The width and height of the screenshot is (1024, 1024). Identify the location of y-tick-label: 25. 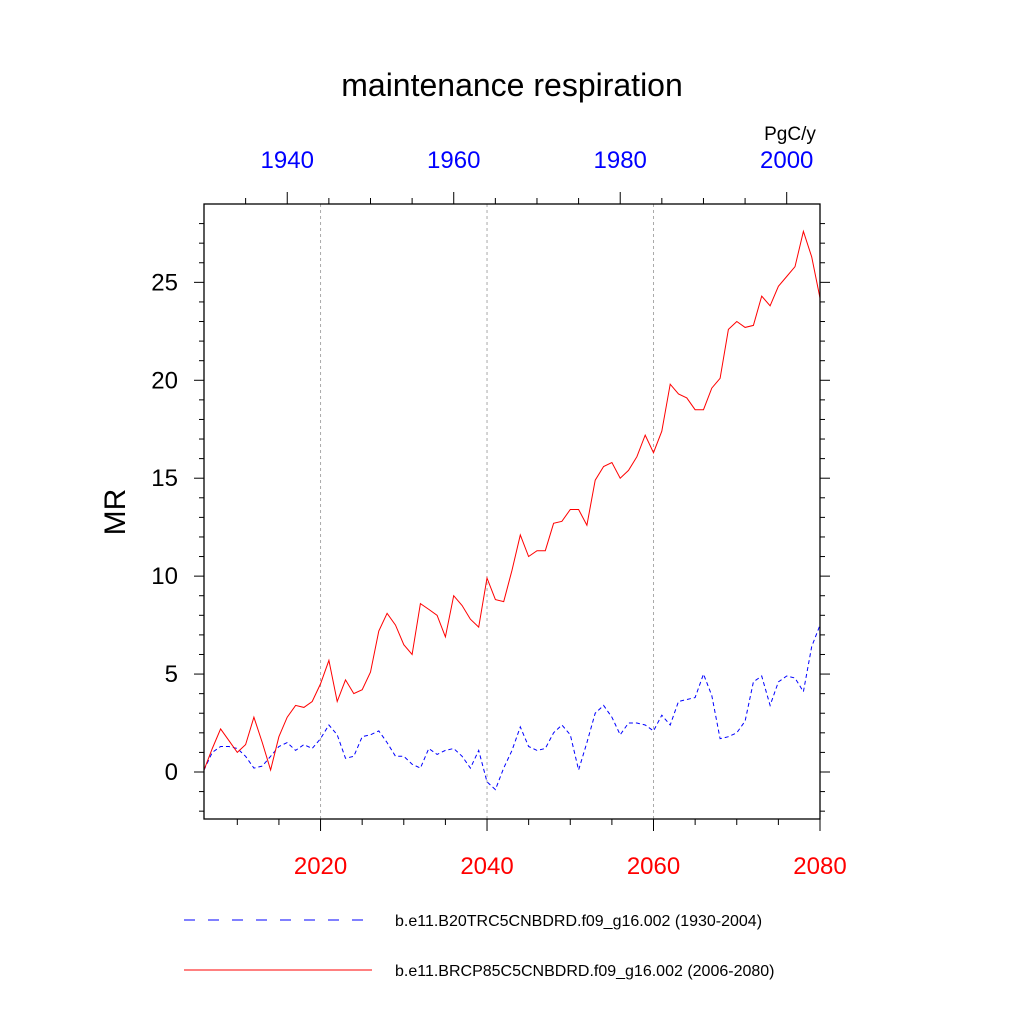
(164, 282).